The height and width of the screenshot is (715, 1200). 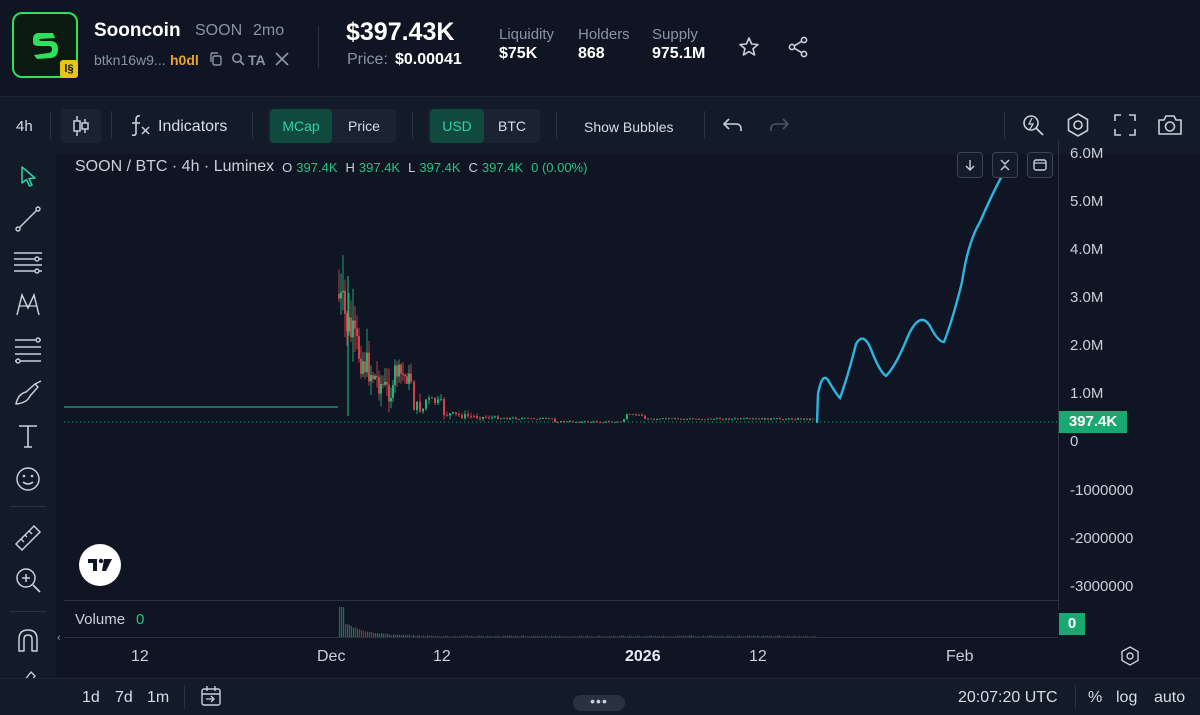 What do you see at coordinates (1170, 697) in the screenshot?
I see `auto-toggle: auto` at bounding box center [1170, 697].